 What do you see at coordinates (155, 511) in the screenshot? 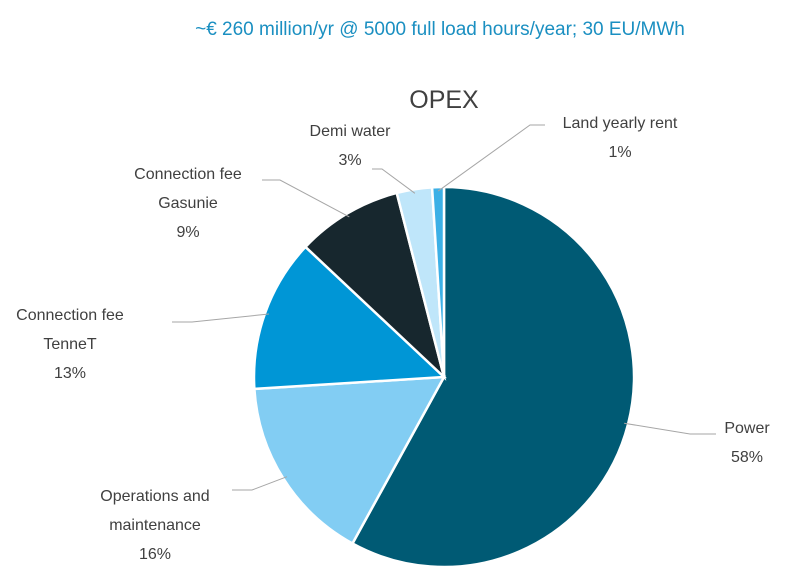
I see `category-label: Operations and maintenance` at bounding box center [155, 511].